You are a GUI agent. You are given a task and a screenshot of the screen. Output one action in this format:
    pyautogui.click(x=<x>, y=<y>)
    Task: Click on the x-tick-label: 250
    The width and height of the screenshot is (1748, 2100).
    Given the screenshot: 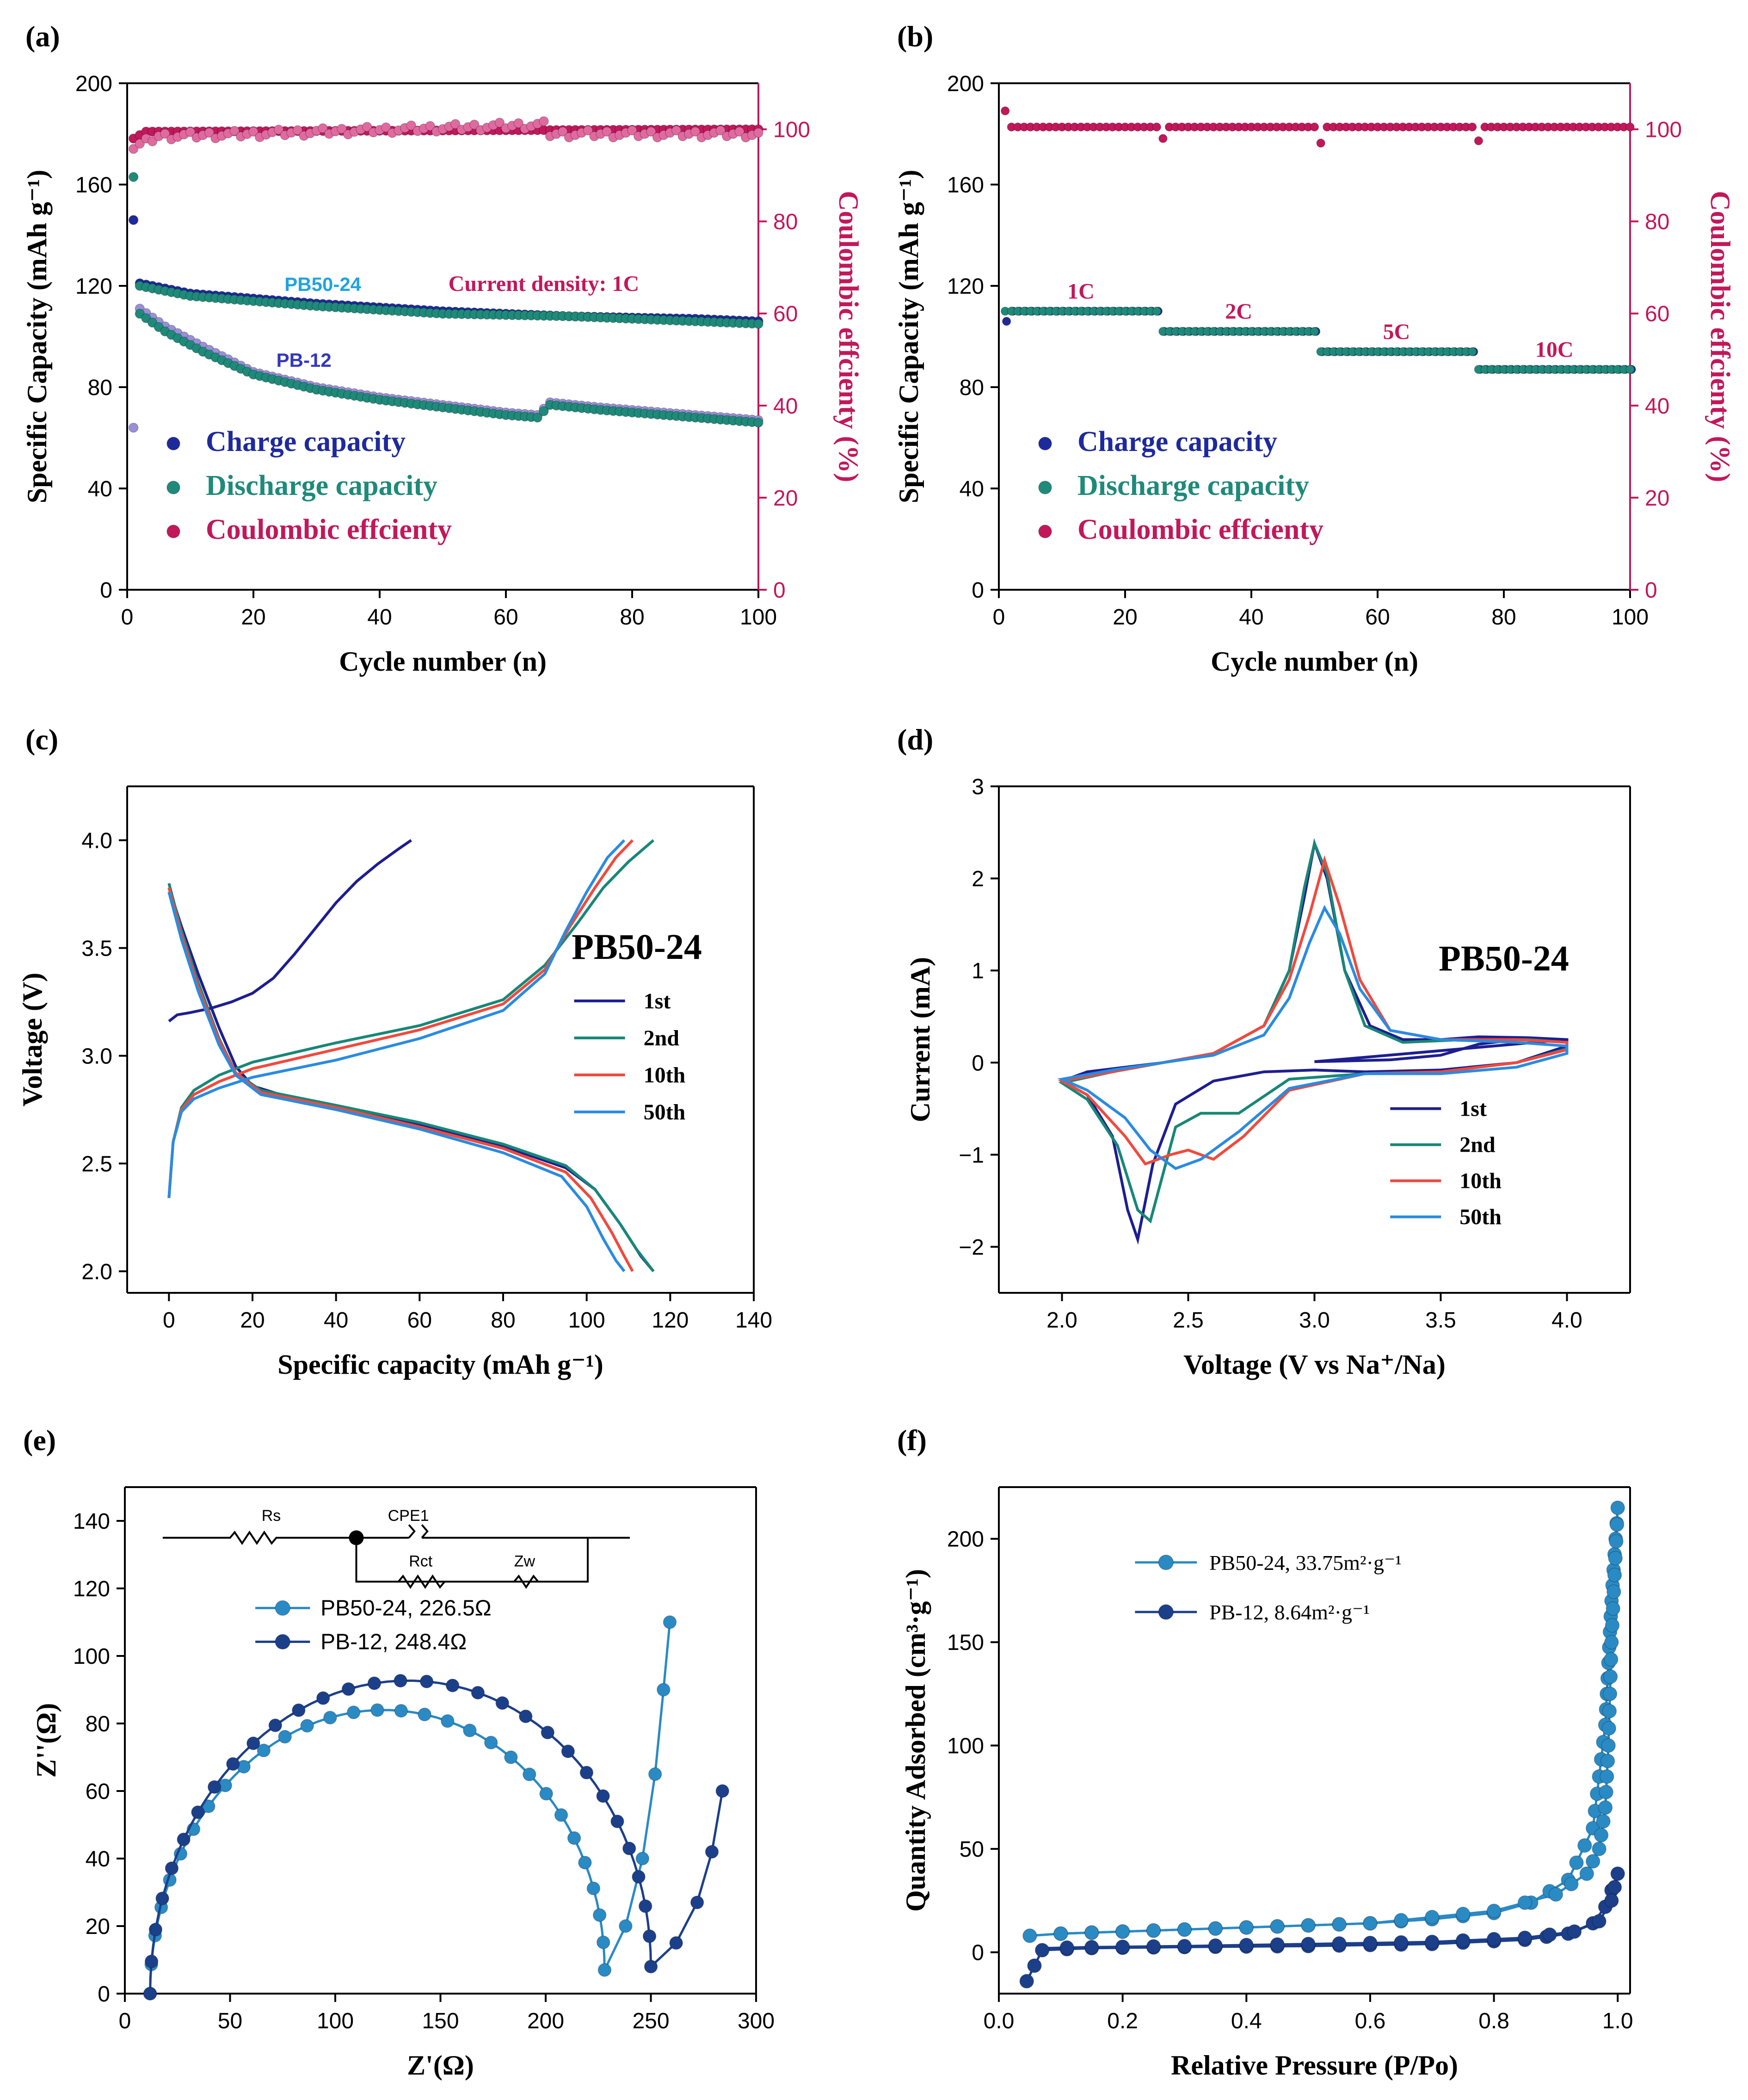 What is the action you would take?
    pyautogui.click(x=650, y=2021)
    